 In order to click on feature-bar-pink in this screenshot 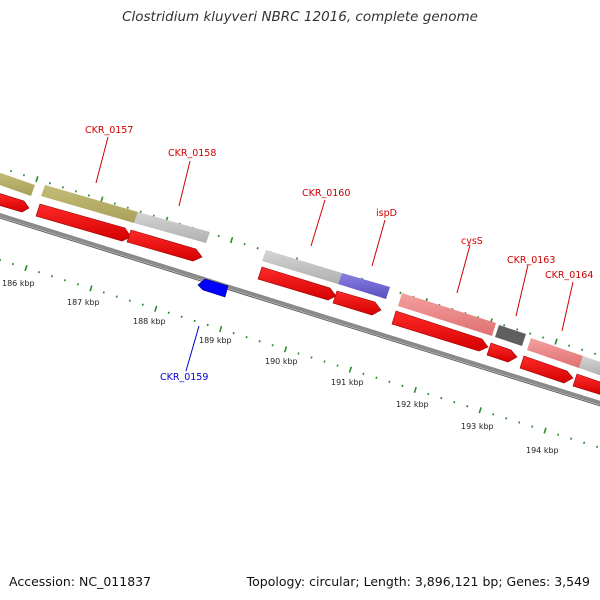, I will do `click(555, 353)`.